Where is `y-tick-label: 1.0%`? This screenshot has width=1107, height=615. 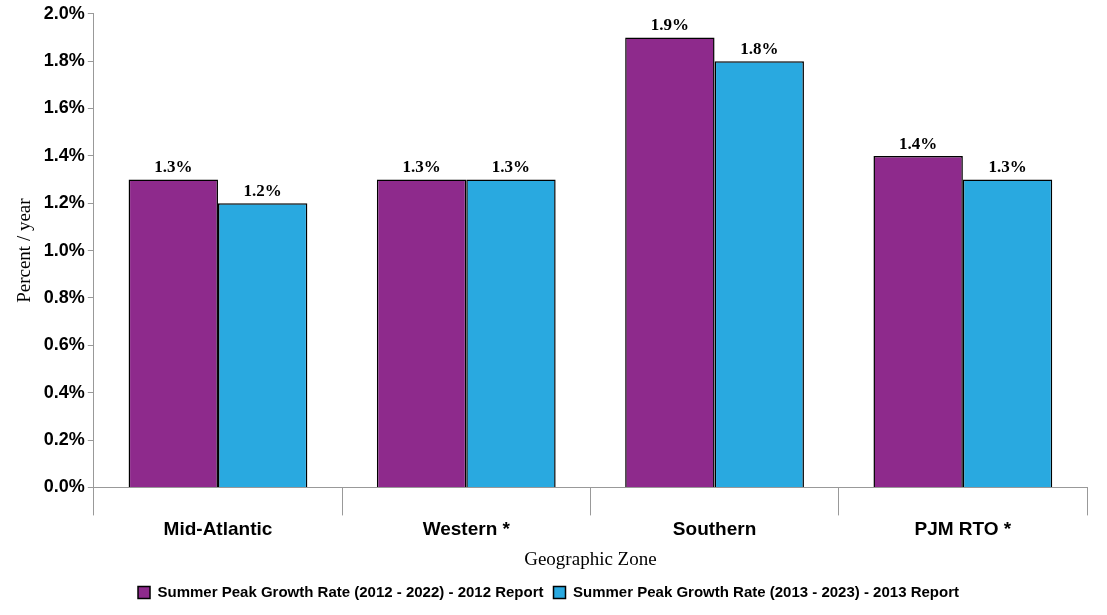
y-tick-label: 1.0% is located at coordinates (64, 249).